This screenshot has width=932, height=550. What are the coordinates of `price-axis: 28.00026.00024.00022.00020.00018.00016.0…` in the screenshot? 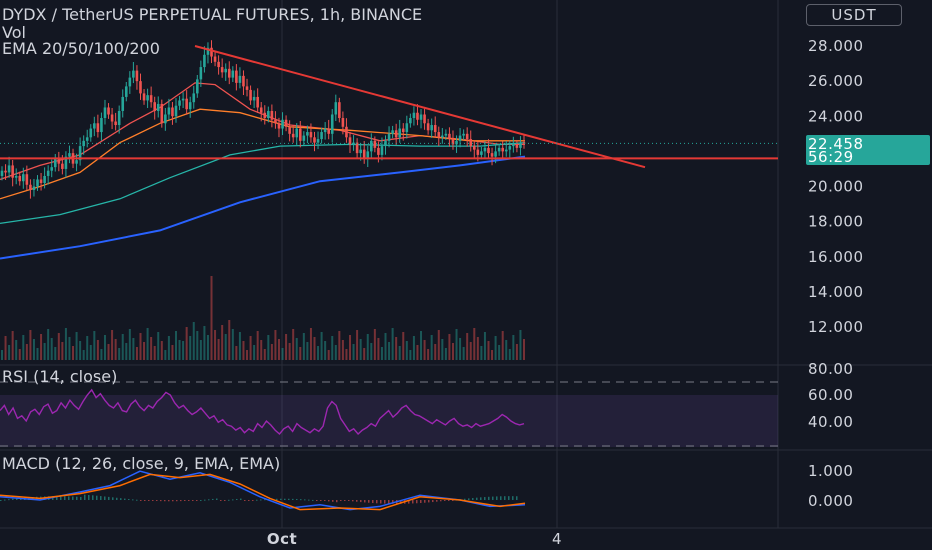 It's located at (868, 186).